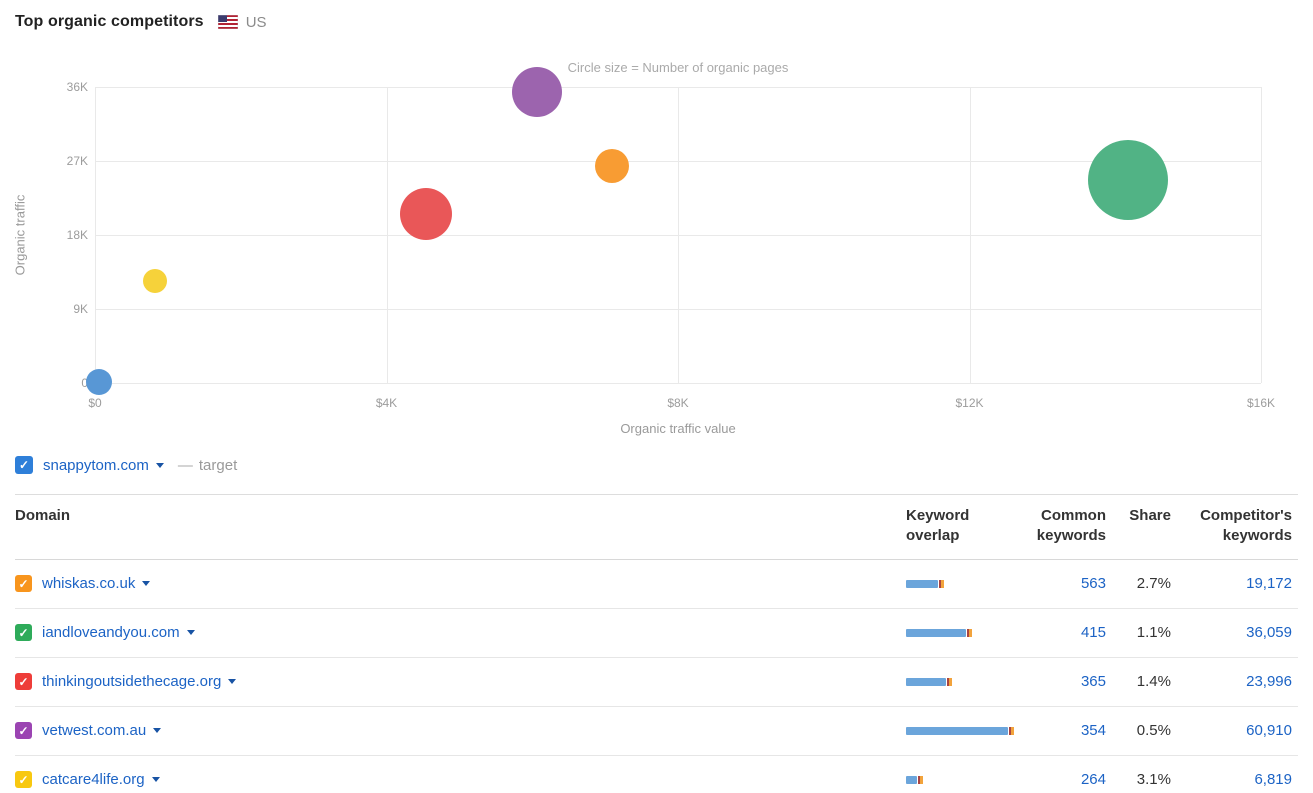 This screenshot has width=1313, height=793. I want to click on page-header: Top organic competitors US, so click(141, 22).